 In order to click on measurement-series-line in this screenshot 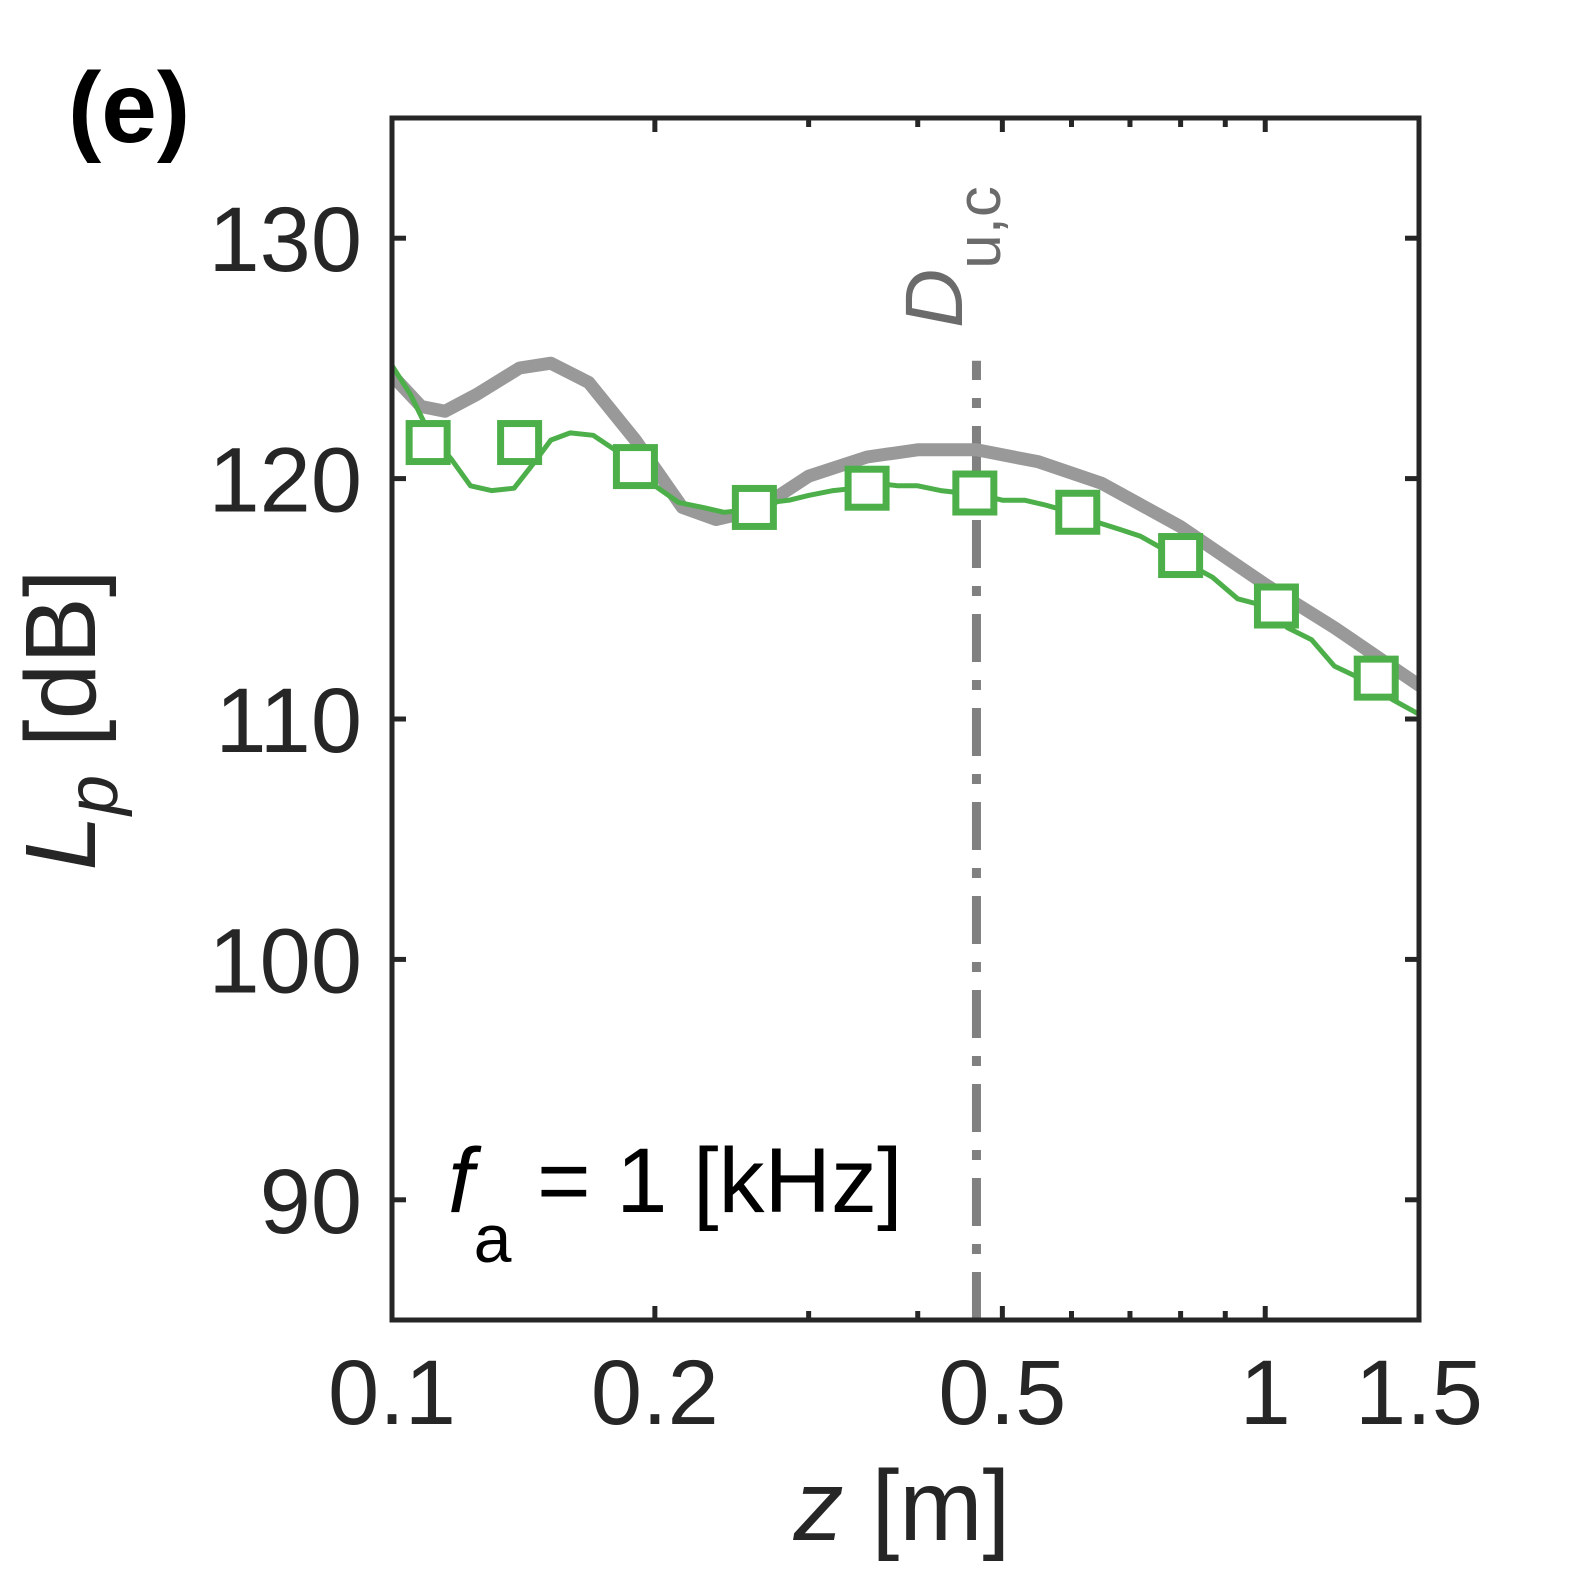, I will do `click(905, 540)`.